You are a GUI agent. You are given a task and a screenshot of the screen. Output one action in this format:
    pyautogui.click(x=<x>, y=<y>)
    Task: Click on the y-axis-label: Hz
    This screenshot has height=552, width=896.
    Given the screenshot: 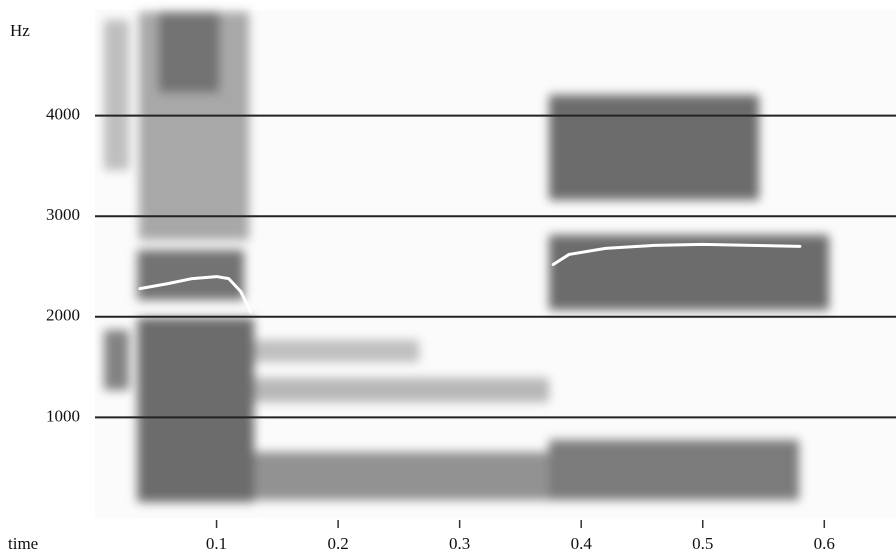 What is the action you would take?
    pyautogui.click(x=20, y=30)
    